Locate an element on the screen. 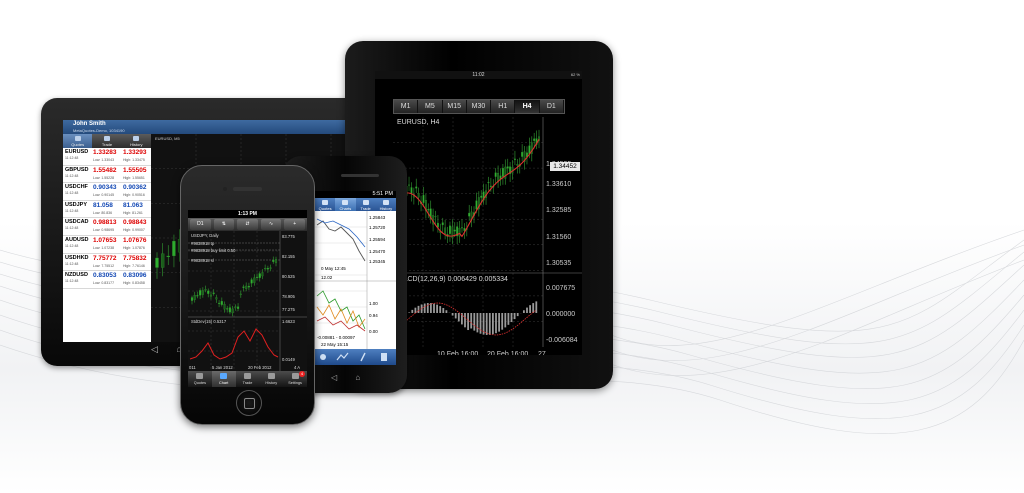 Image resolution: width=1024 pixels, height=493 pixels. current-price-marker: 1.34452 is located at coordinates (565, 166).